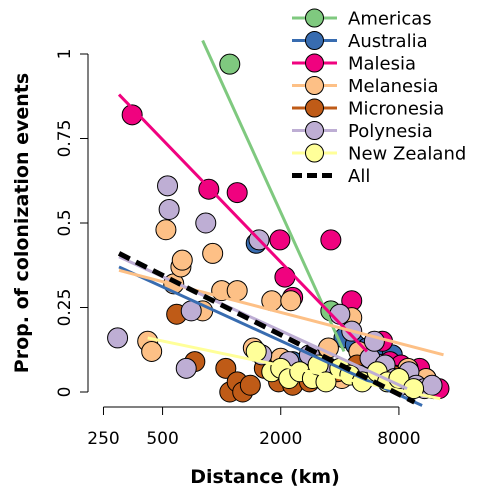 Image resolution: width=493 pixels, height=492 pixels. I want to click on legend-marker-australia, so click(314, 40).